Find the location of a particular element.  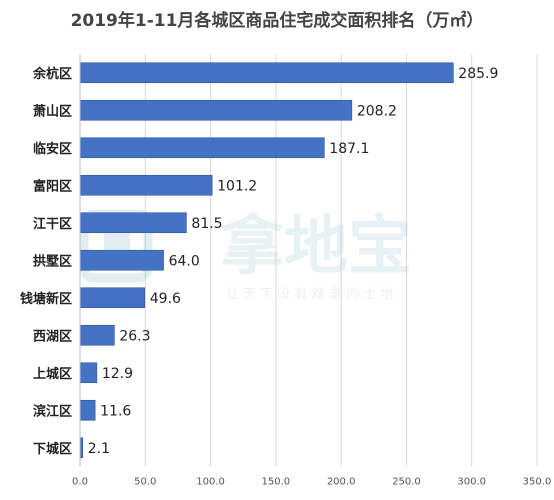

value-label: 49.6 is located at coordinates (165, 299).